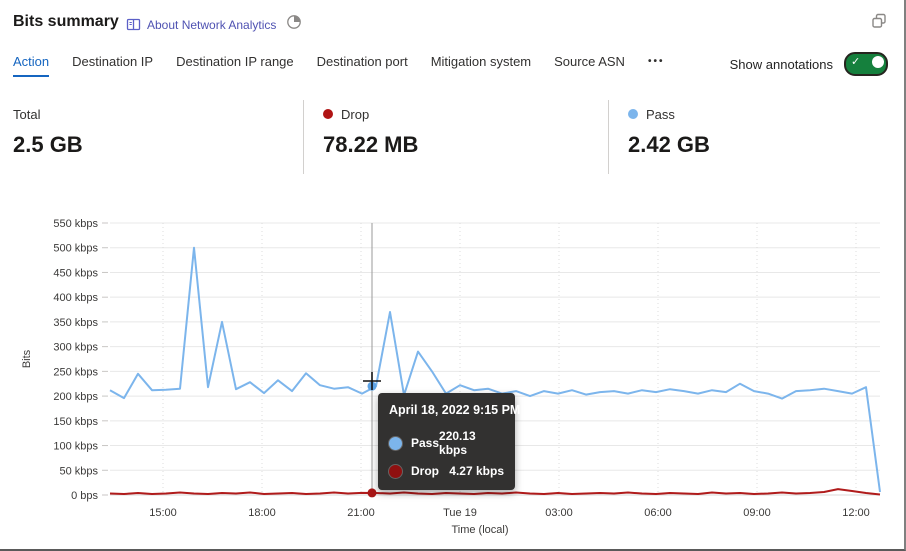  What do you see at coordinates (479, 530) in the screenshot?
I see `x-axis-title: Time (local)` at bounding box center [479, 530].